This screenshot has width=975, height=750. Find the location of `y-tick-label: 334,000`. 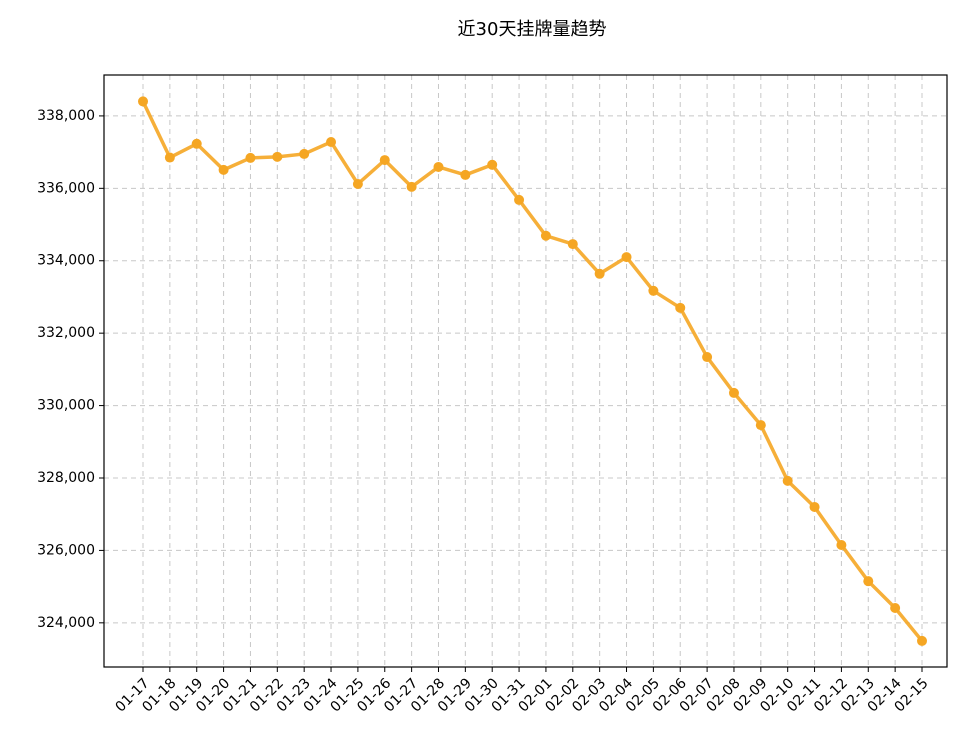

y-tick-label: 334,000 is located at coordinates (66, 261).